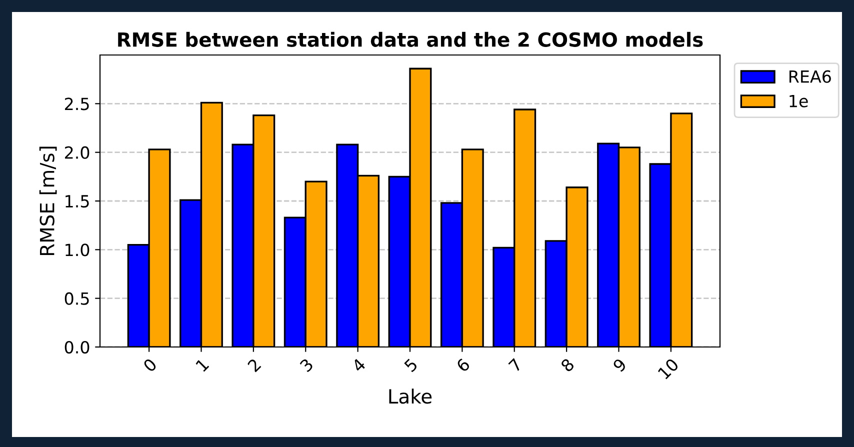 This screenshot has width=854, height=447. I want to click on legend-label: REA6, so click(810, 76).